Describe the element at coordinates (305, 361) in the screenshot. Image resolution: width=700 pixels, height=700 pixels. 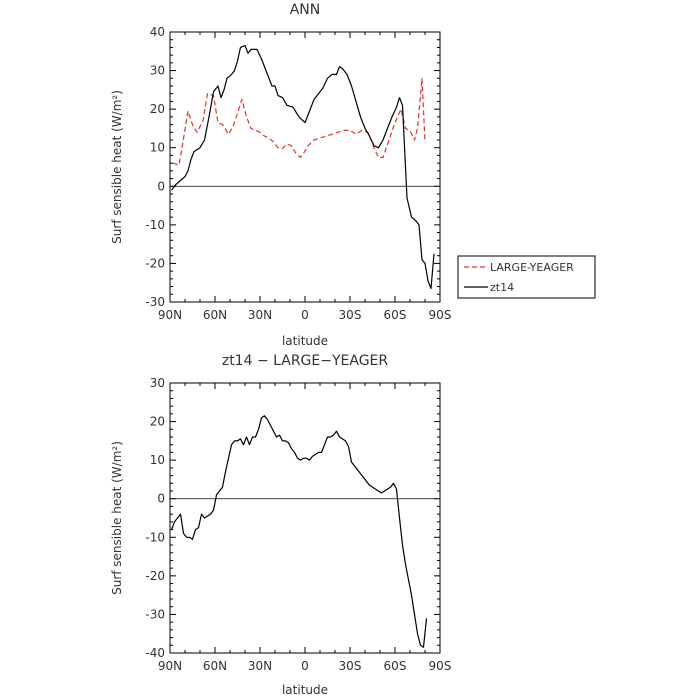
I see `bottom-chart-title: zt14 − LARGE−YEAGER` at that location.